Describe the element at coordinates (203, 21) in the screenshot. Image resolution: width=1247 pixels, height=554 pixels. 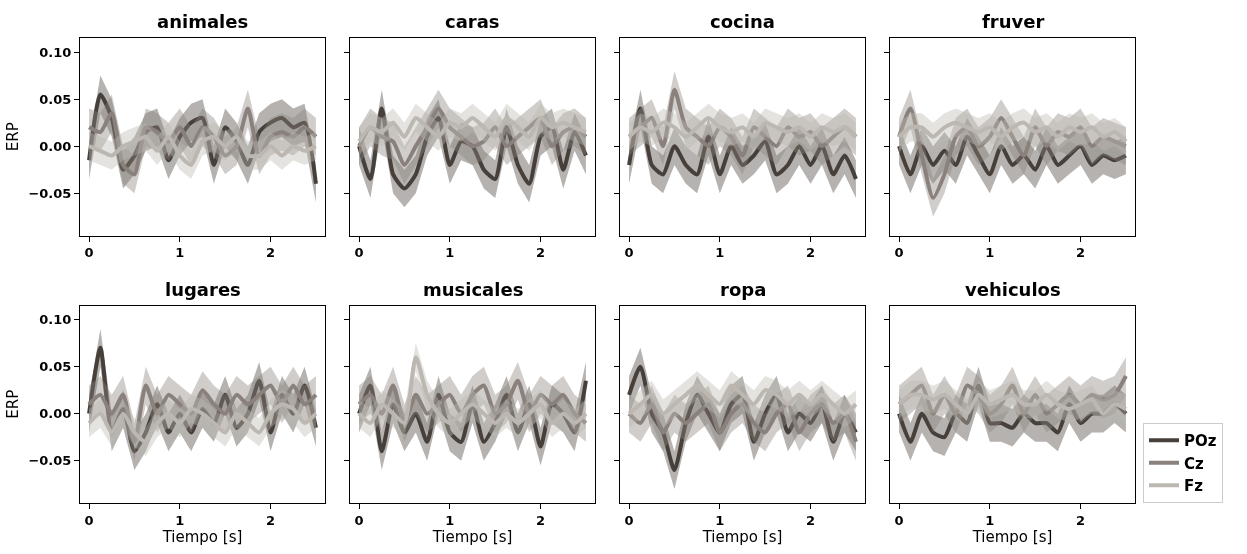
I see `chart-title: animales` at that location.